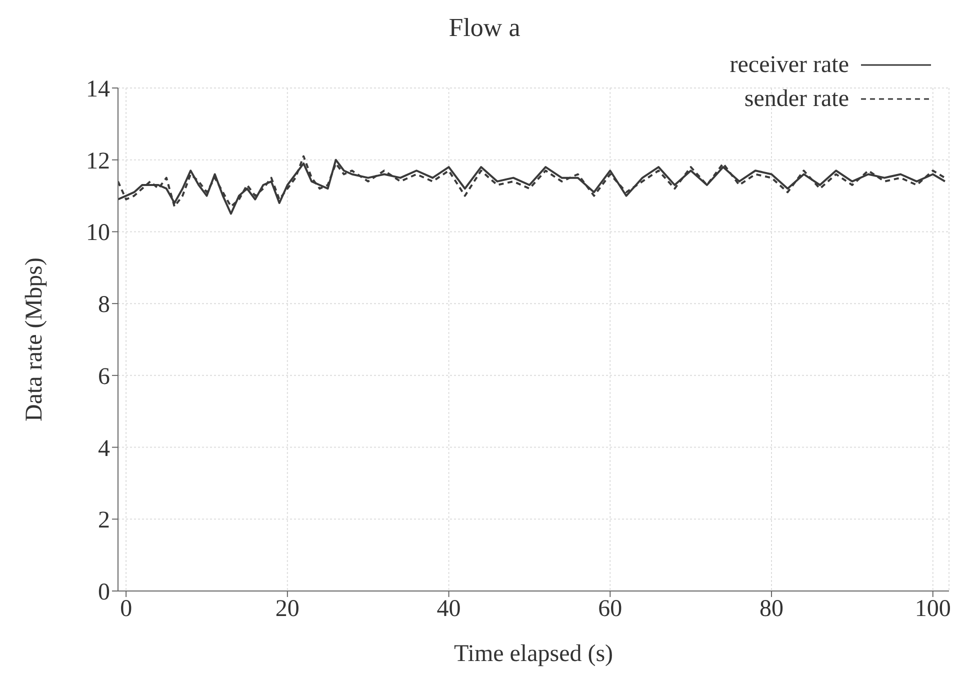  What do you see at coordinates (104, 305) in the screenshot?
I see `y-tick-label: 8` at bounding box center [104, 305].